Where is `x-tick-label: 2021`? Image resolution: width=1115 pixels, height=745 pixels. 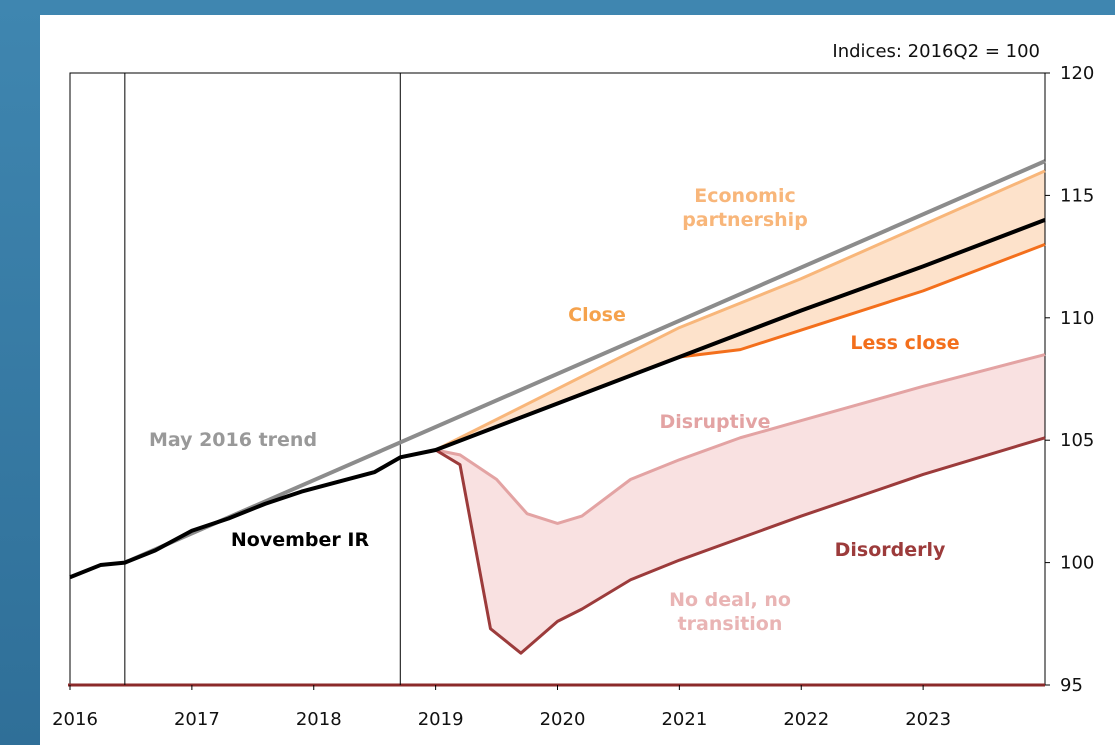
x-tick-label: 2021 is located at coordinates (684, 719).